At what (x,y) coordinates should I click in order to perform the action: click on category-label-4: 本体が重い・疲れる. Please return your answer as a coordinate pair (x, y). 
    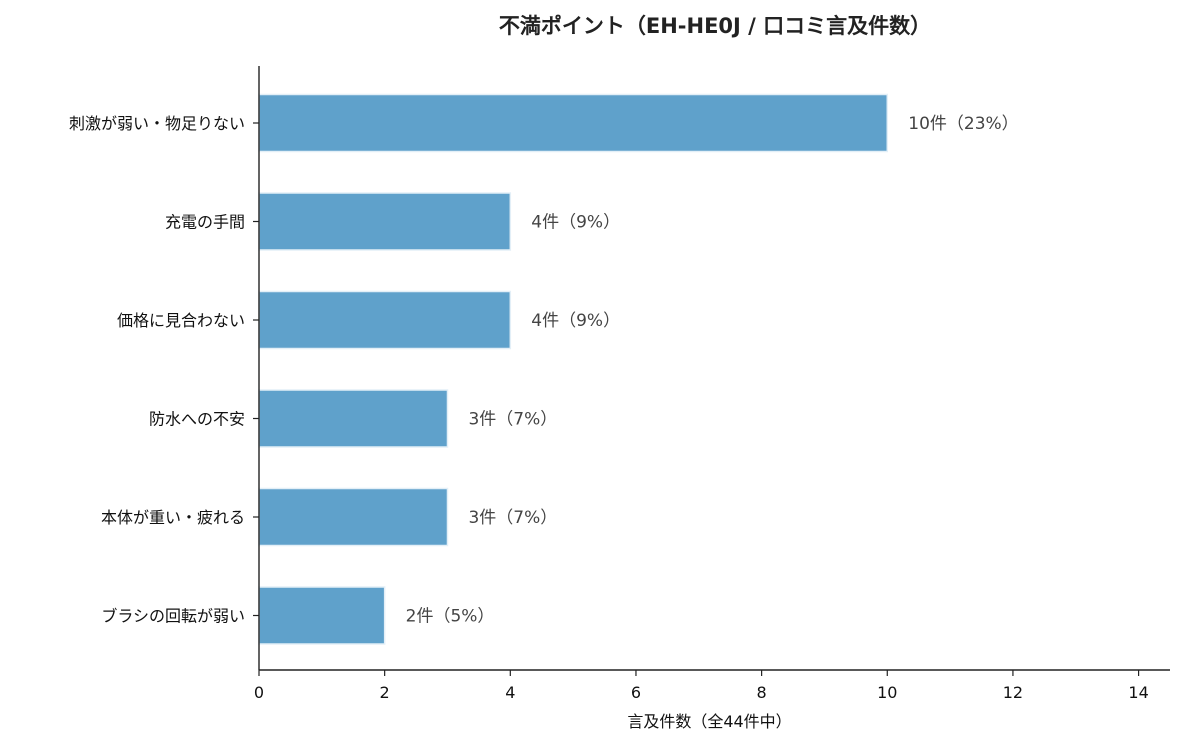
    Looking at the image, I should click on (173, 517).